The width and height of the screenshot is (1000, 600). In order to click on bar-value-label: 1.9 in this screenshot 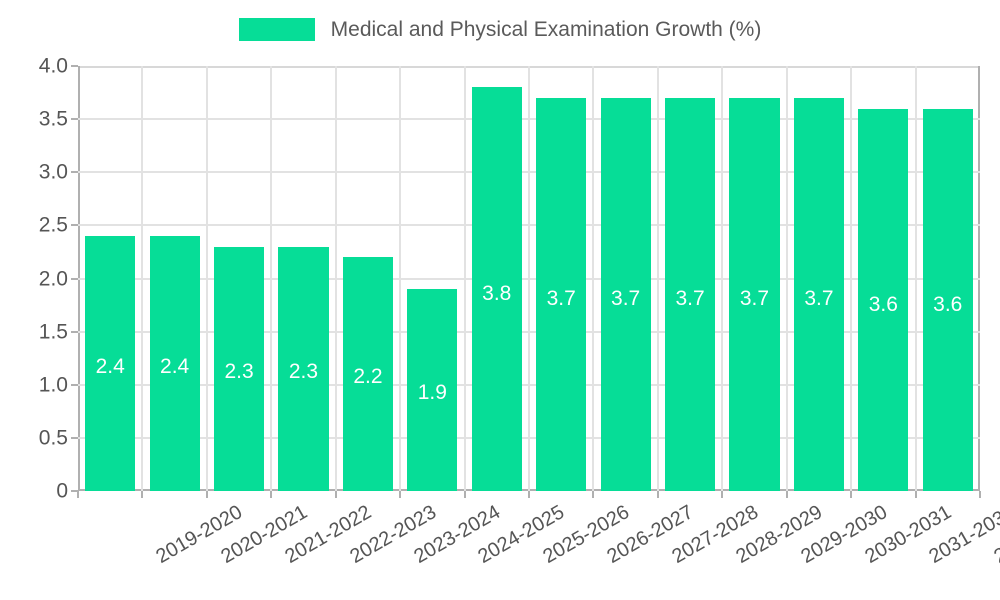, I will do `click(432, 393)`.